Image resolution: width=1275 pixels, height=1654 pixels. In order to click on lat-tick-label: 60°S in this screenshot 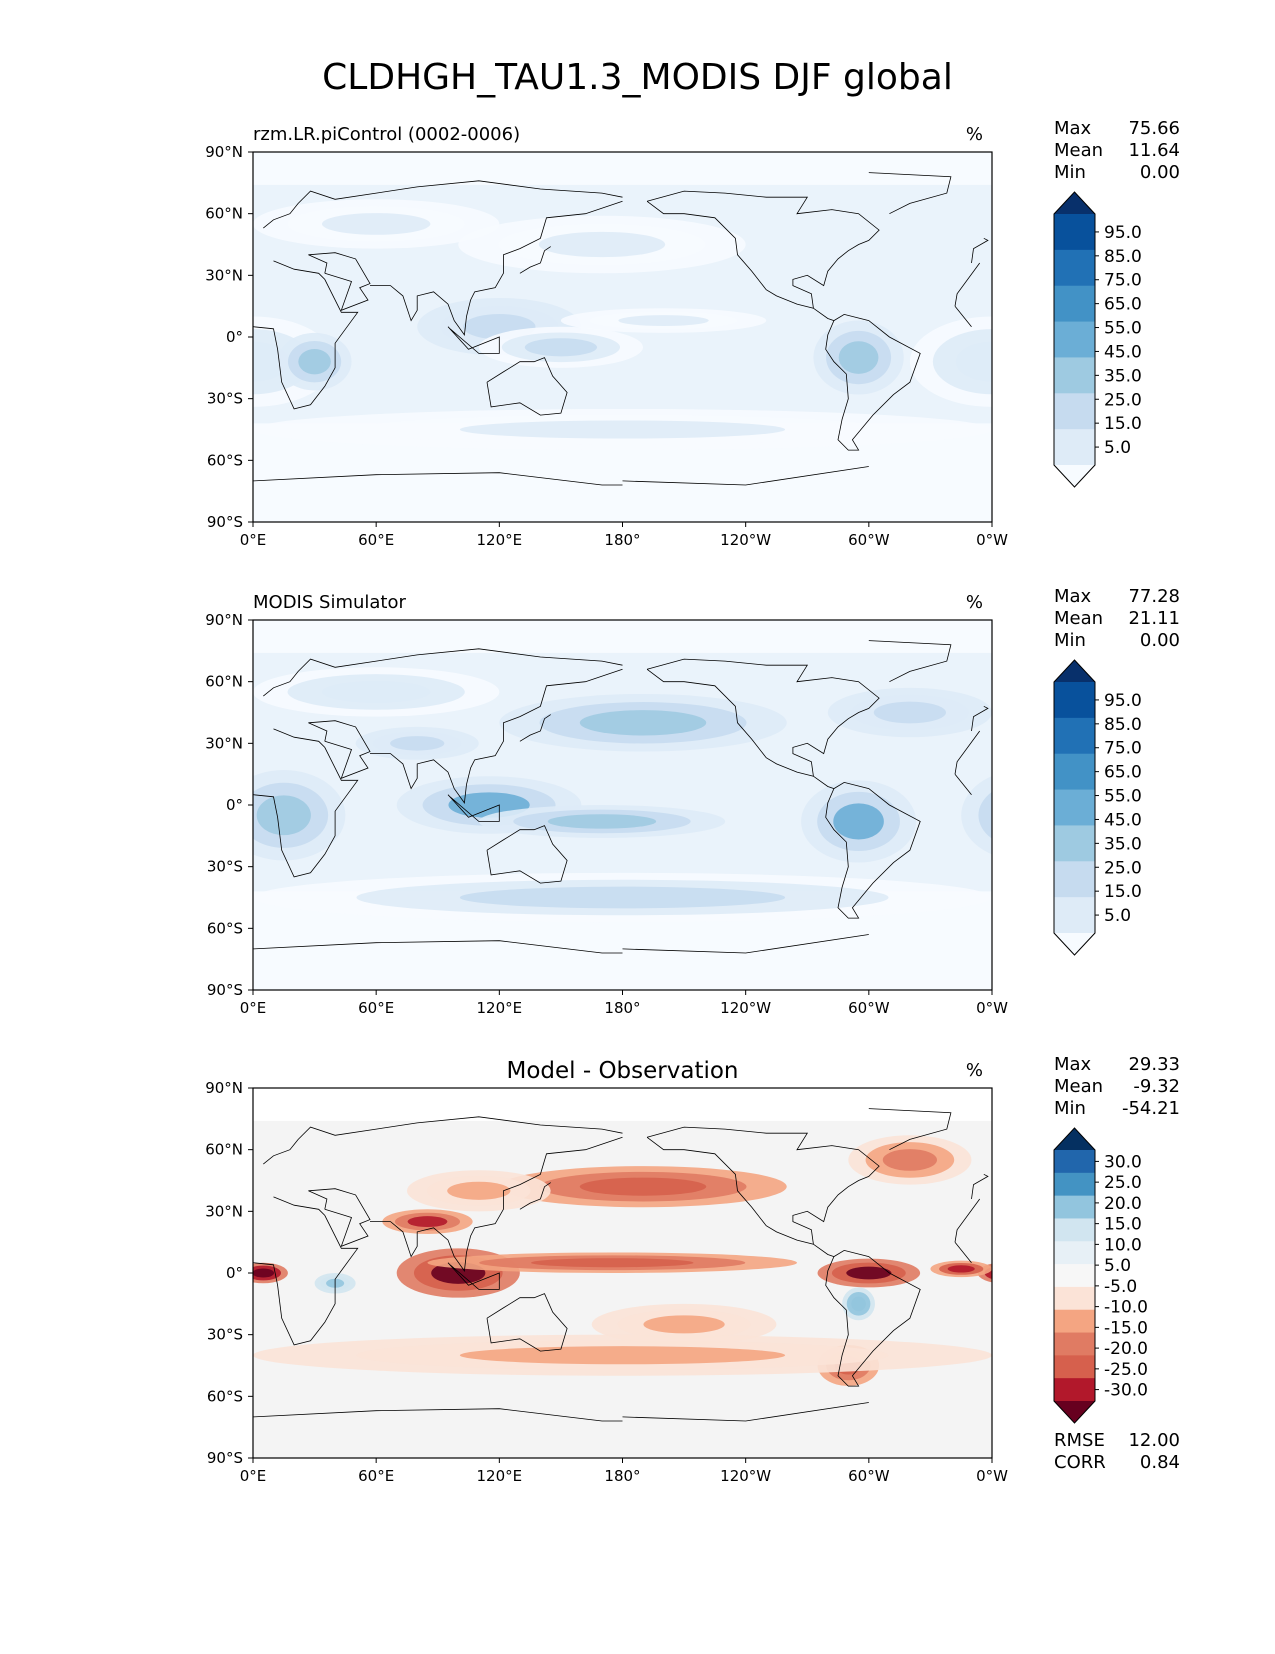, I will do `click(225, 928)`.